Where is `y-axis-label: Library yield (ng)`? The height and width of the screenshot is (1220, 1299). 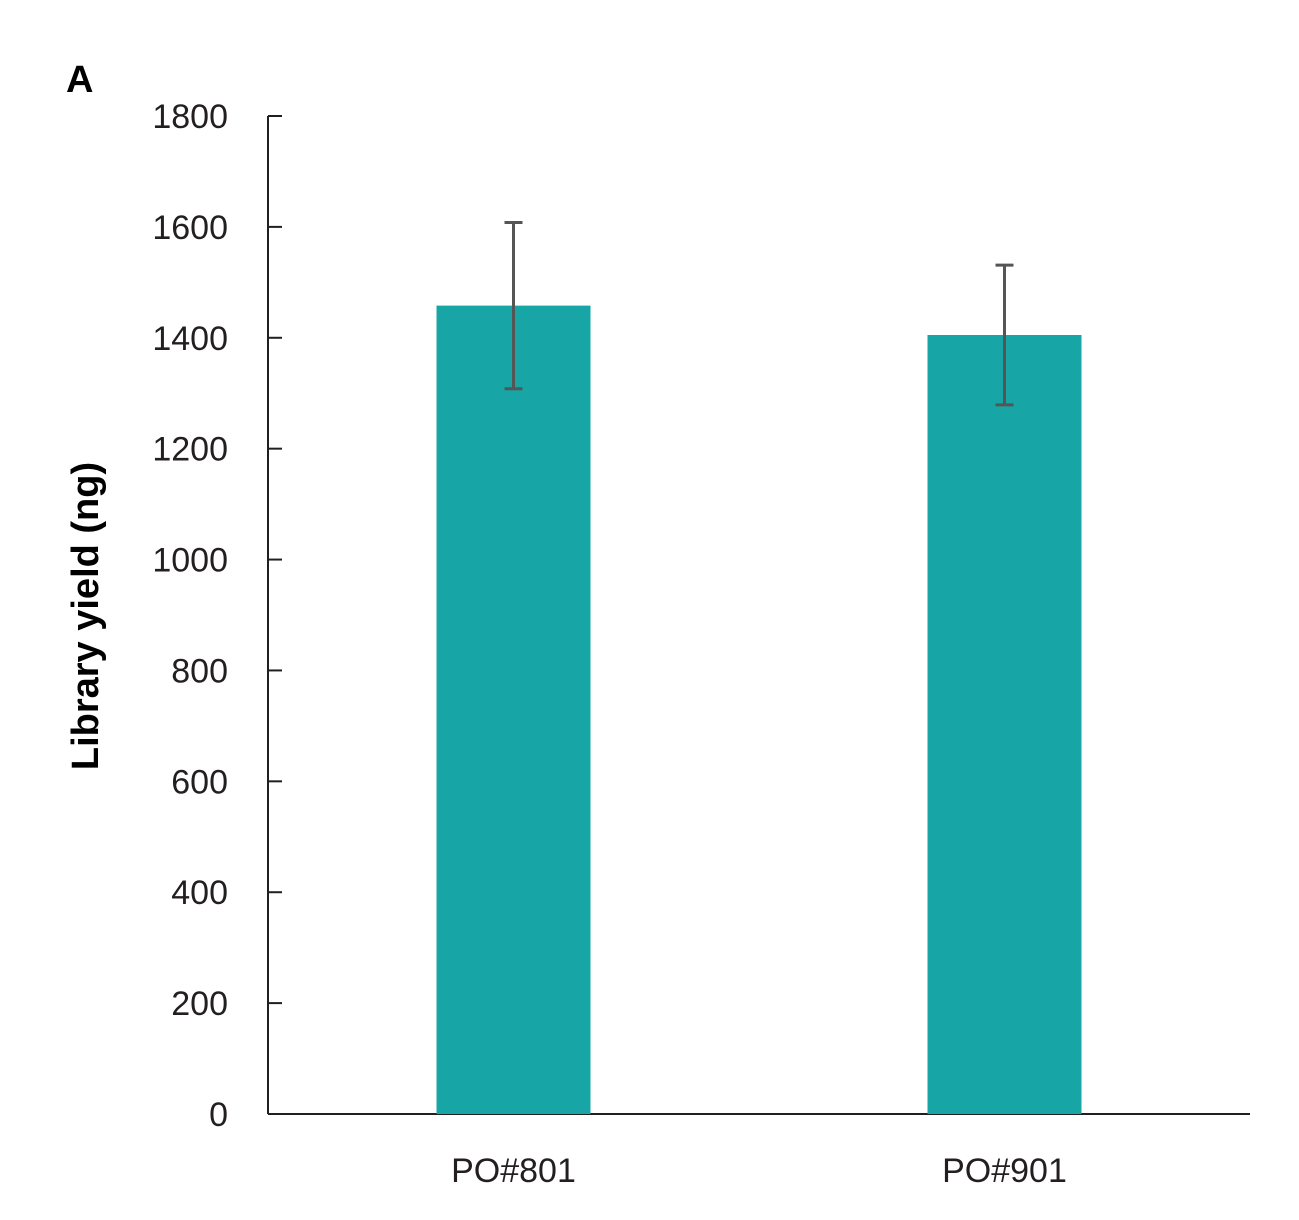 y-axis-label: Library yield (ng) is located at coordinates (86, 616).